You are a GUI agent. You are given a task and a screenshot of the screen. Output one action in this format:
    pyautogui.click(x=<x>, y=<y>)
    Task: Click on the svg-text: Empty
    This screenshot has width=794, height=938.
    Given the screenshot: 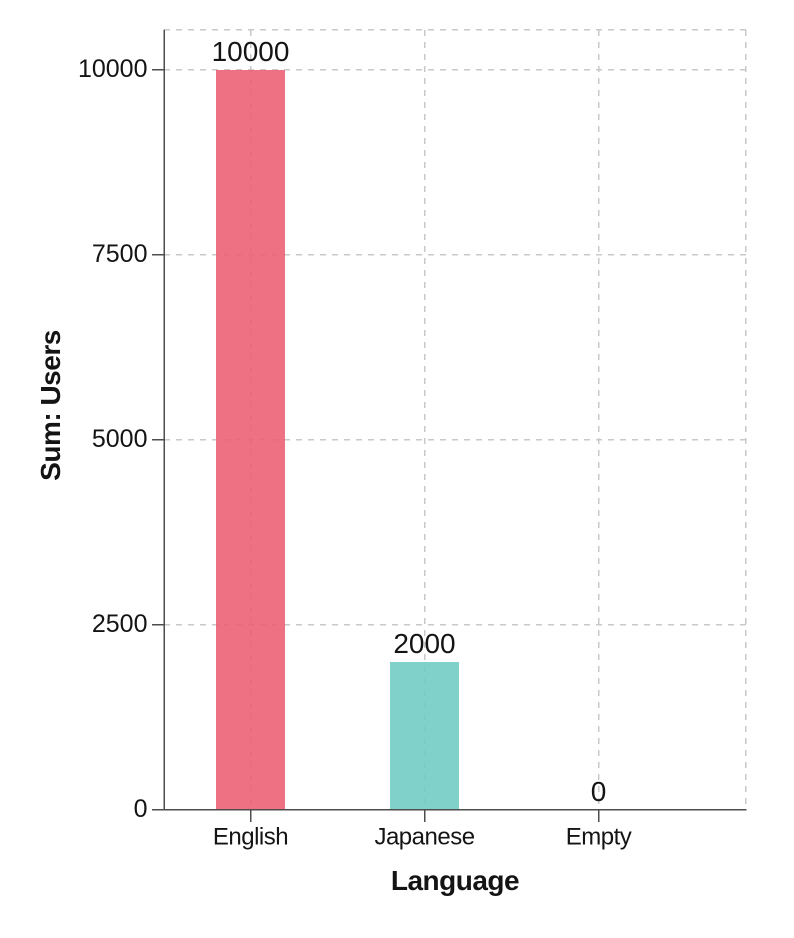 What is the action you would take?
    pyautogui.click(x=599, y=837)
    